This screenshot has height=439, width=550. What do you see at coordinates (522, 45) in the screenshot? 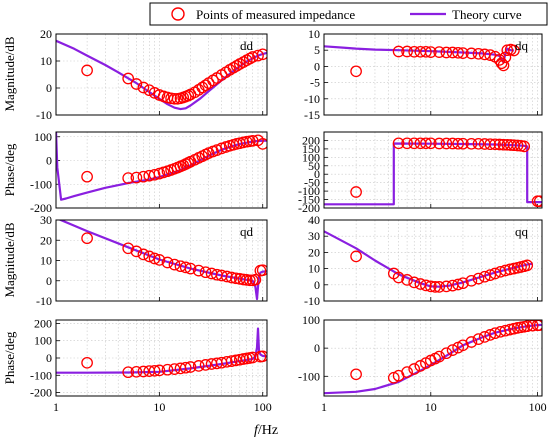
I see `panel-label-dq: dq` at bounding box center [522, 45].